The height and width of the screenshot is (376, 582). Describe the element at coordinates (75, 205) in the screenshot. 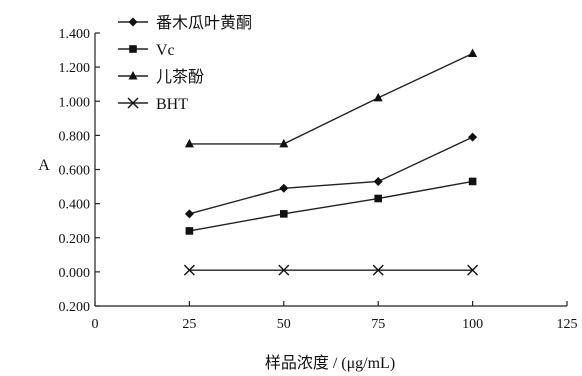

I see `y-tick-label: 0.400` at that location.